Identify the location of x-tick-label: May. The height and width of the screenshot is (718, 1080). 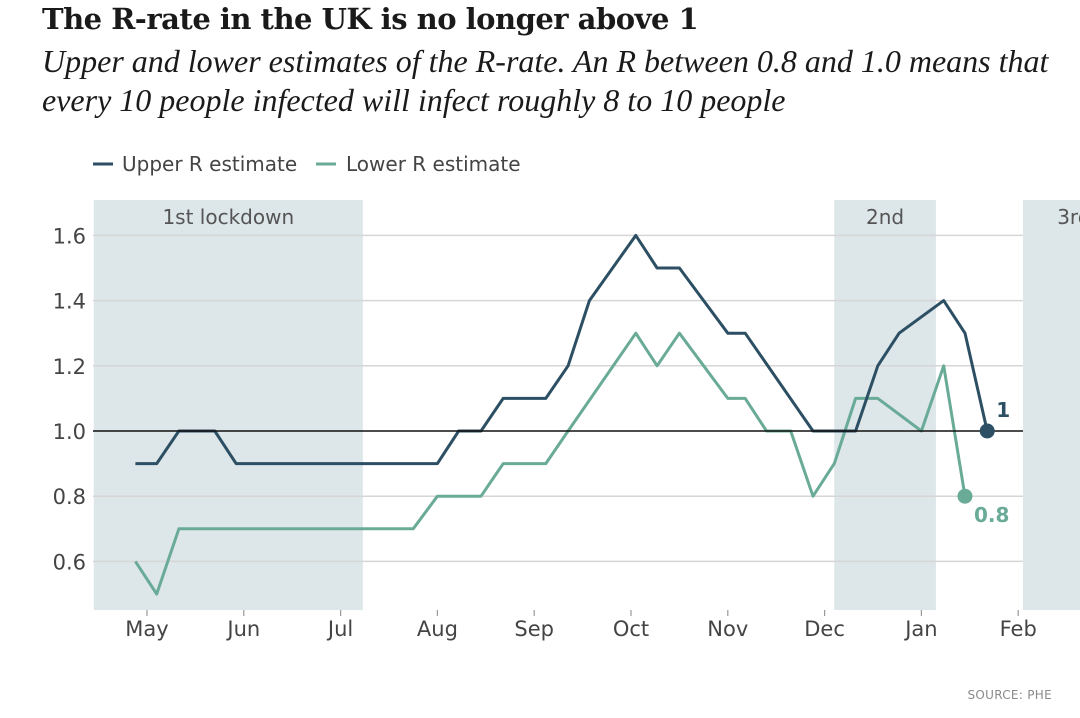
(146, 629).